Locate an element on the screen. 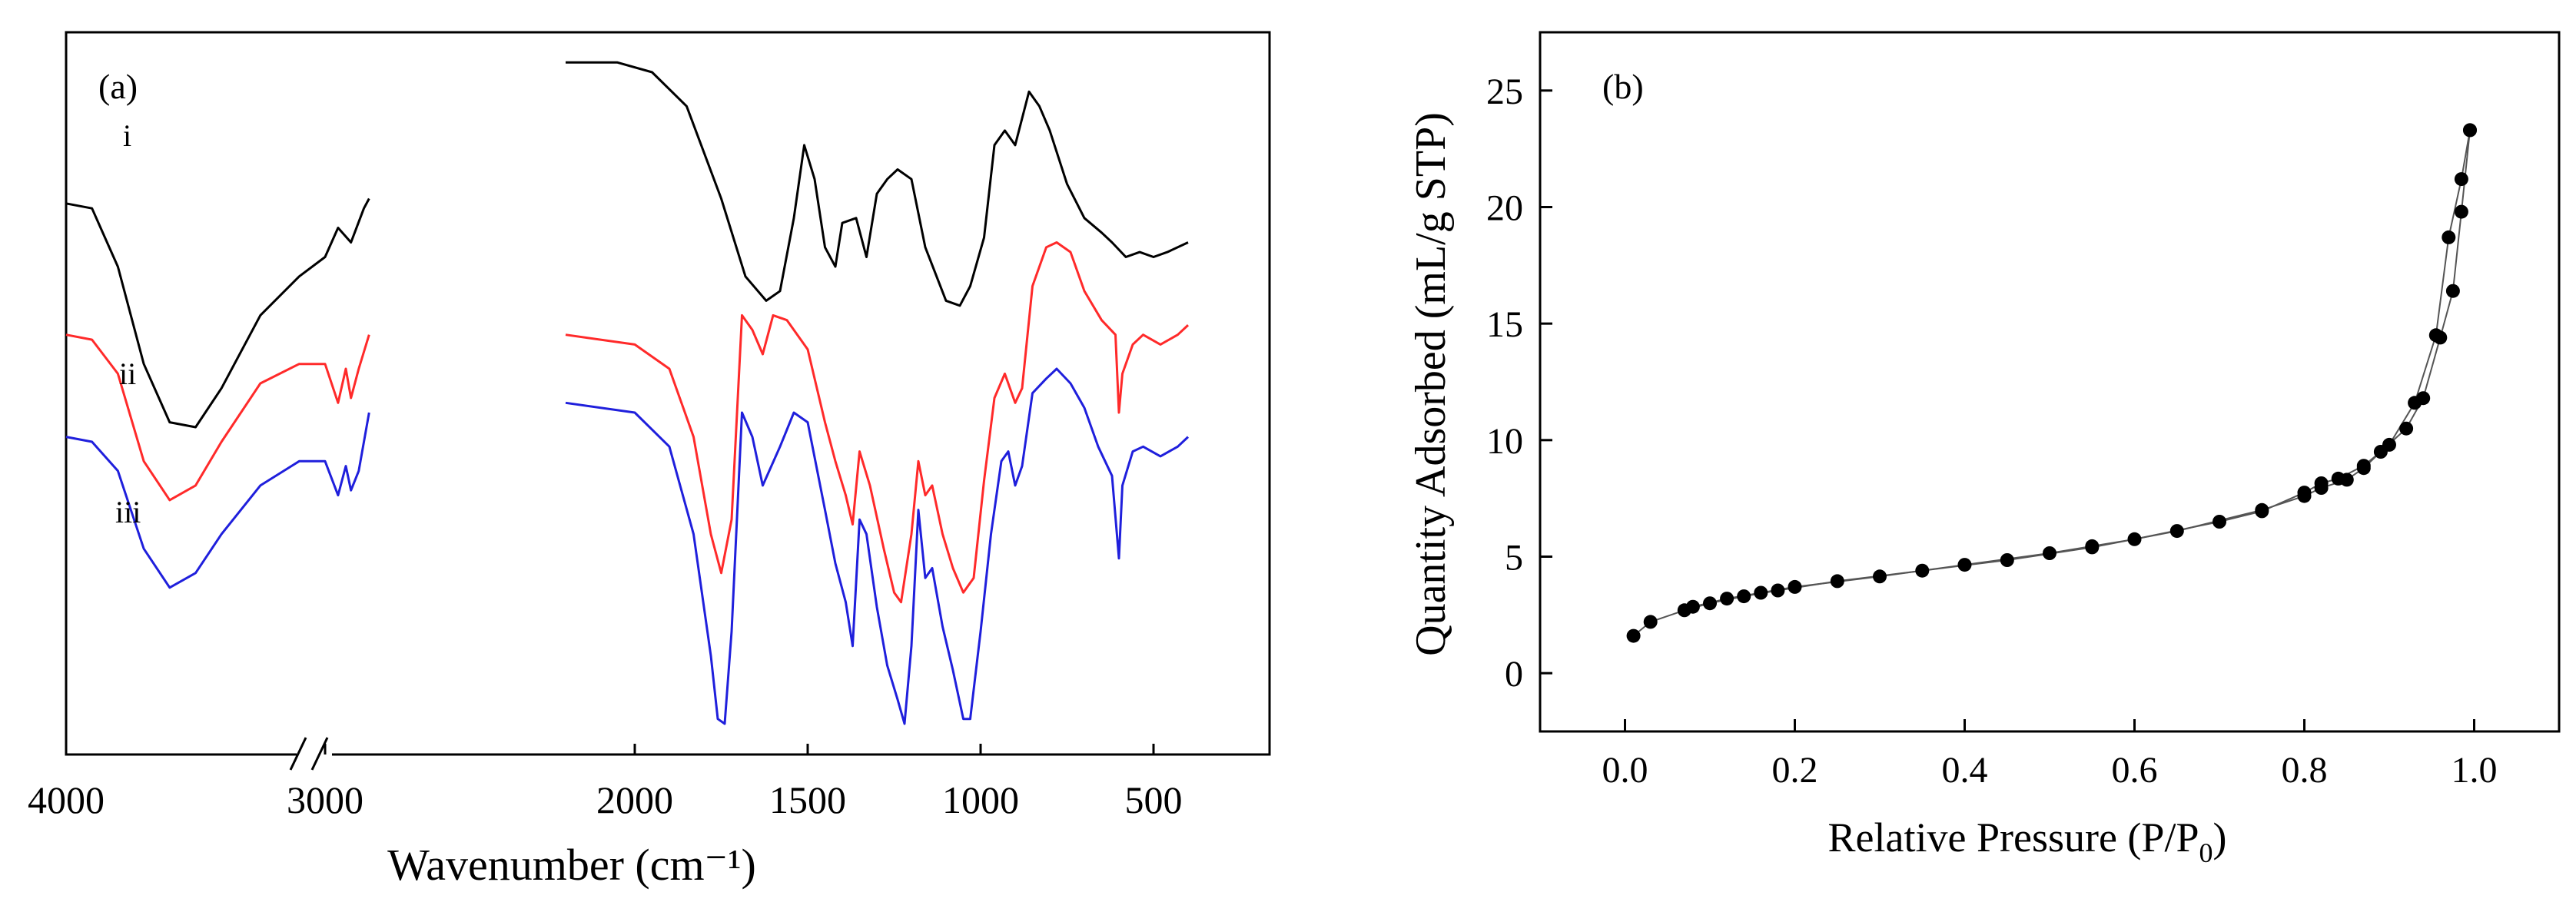 The width and height of the screenshot is (2576, 912). series-label-iii: iii is located at coordinates (128, 512).